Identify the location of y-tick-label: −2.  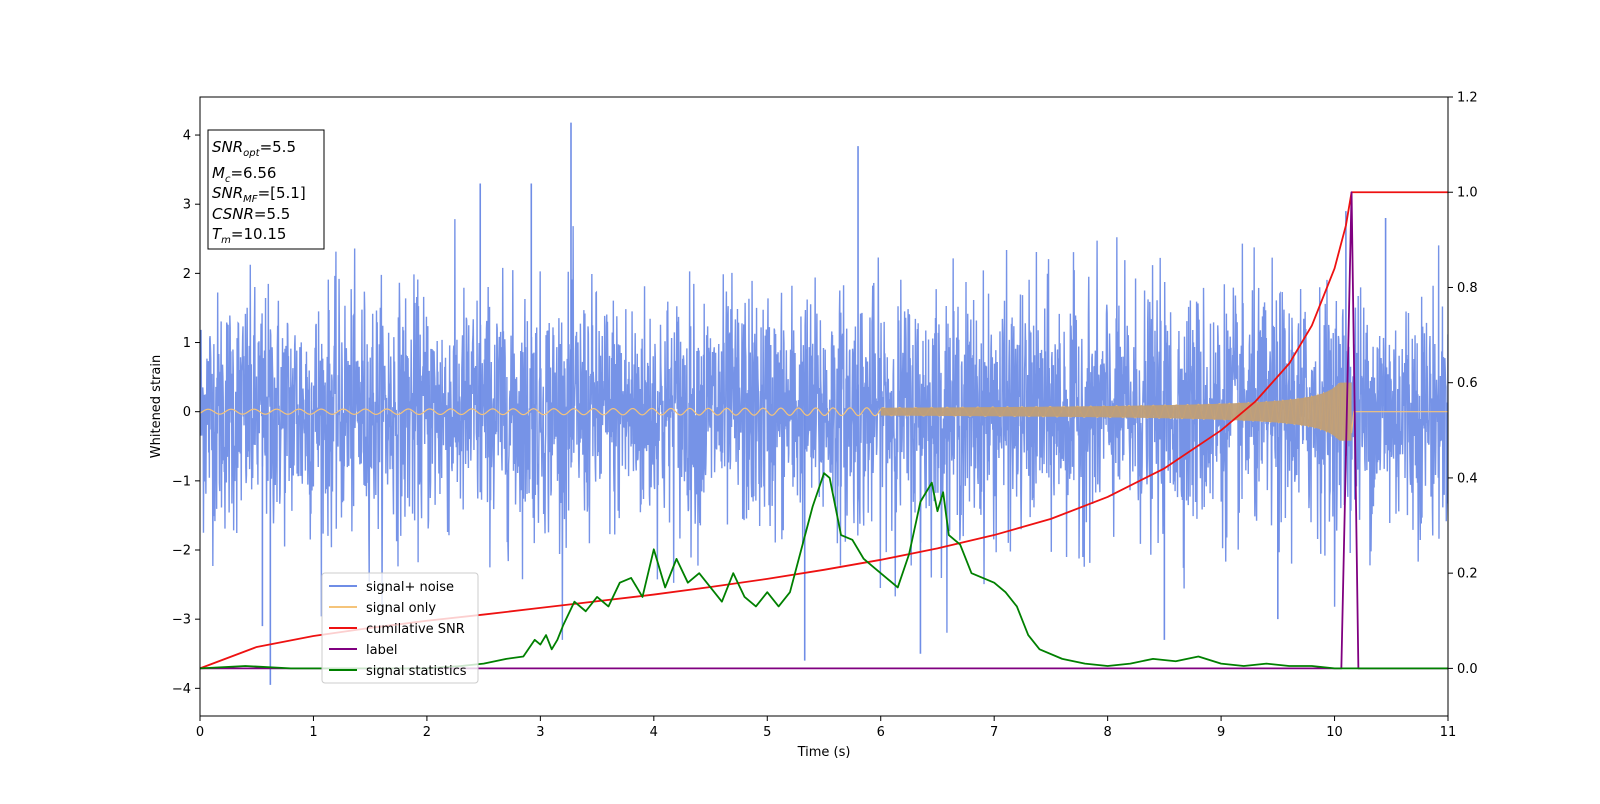
(181, 551).